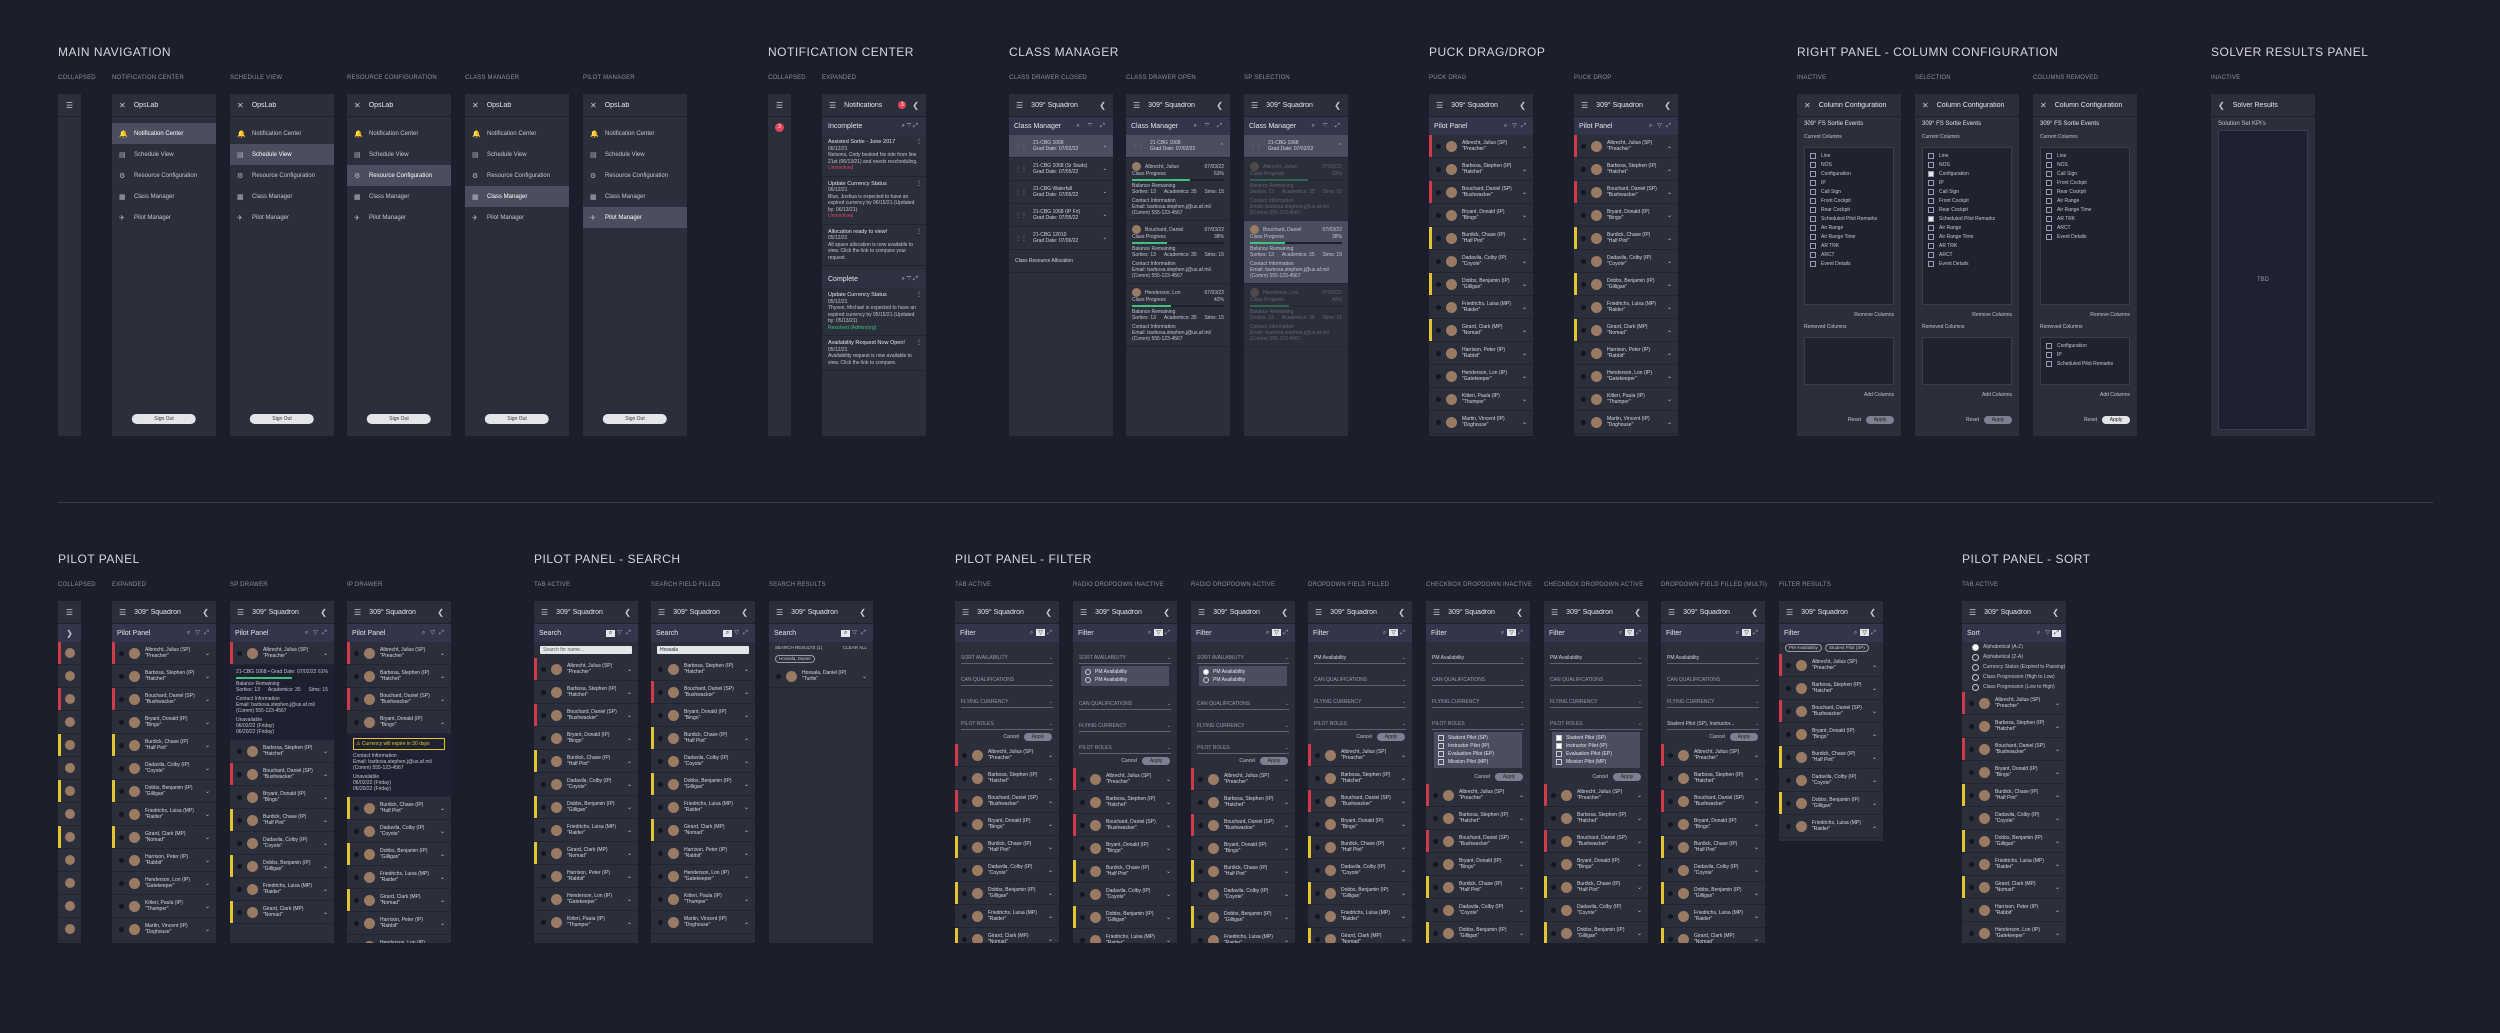 The image size is (2500, 1033). I want to click on pilot-avatar-row, so click(69, 791).